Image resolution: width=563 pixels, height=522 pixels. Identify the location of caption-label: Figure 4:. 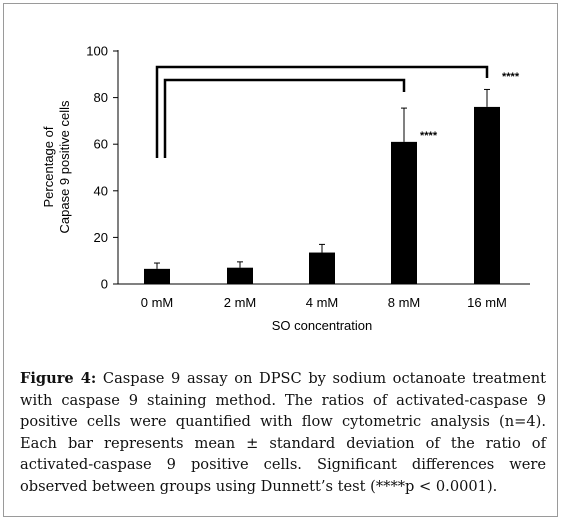
(58, 378).